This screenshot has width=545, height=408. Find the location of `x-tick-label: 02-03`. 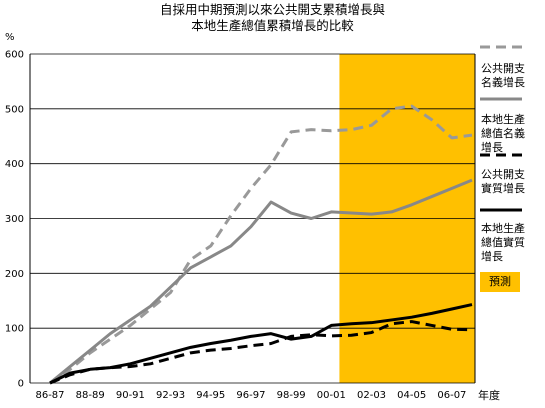

x-tick-label: 02-03 is located at coordinates (371, 395).